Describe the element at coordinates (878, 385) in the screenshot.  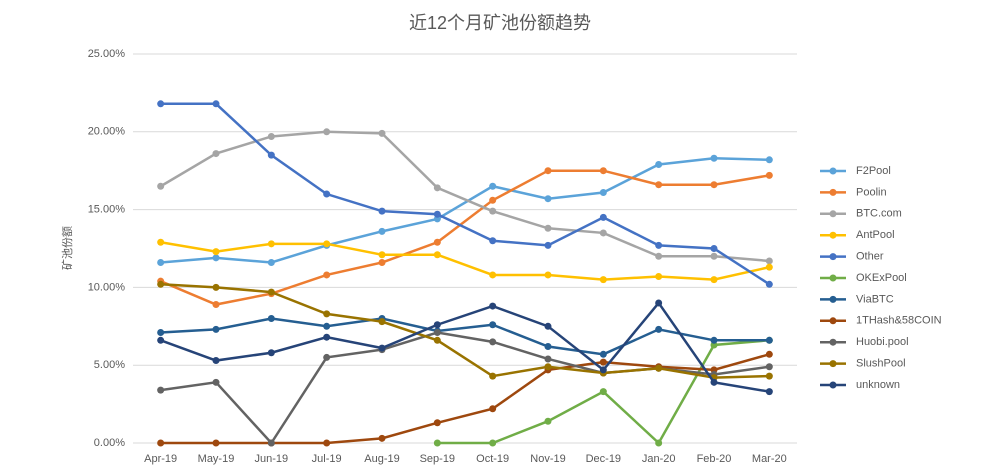
I see `legend-label: unknown` at that location.